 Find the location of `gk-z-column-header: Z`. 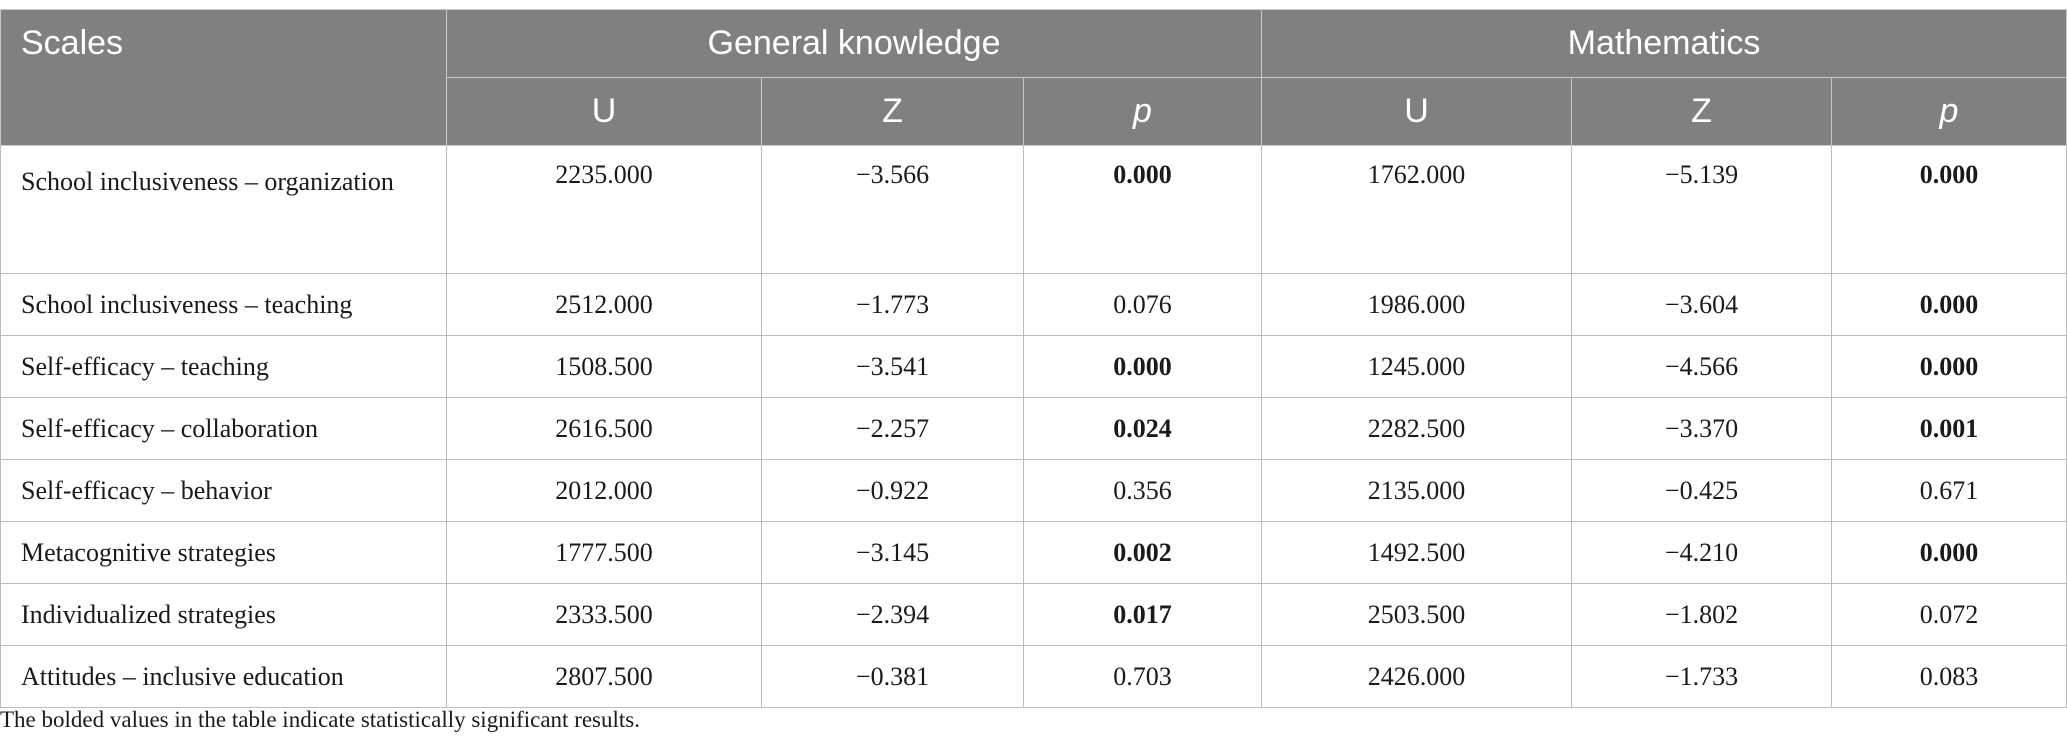

gk-z-column-header: Z is located at coordinates (892, 111).